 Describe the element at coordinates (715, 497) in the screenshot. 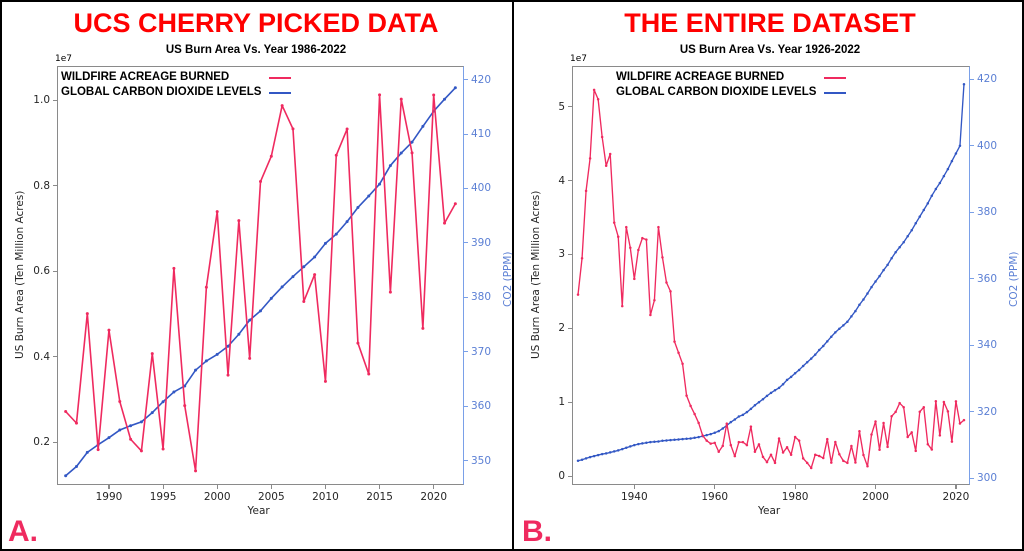

I see `x-tick-label: 1960` at that location.